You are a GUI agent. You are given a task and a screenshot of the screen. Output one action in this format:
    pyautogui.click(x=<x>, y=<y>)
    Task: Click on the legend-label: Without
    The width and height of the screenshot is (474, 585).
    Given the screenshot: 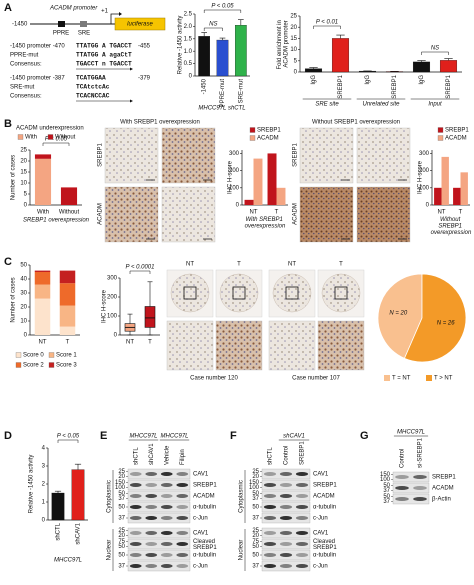 What is the action you would take?
    pyautogui.click(x=65, y=138)
    